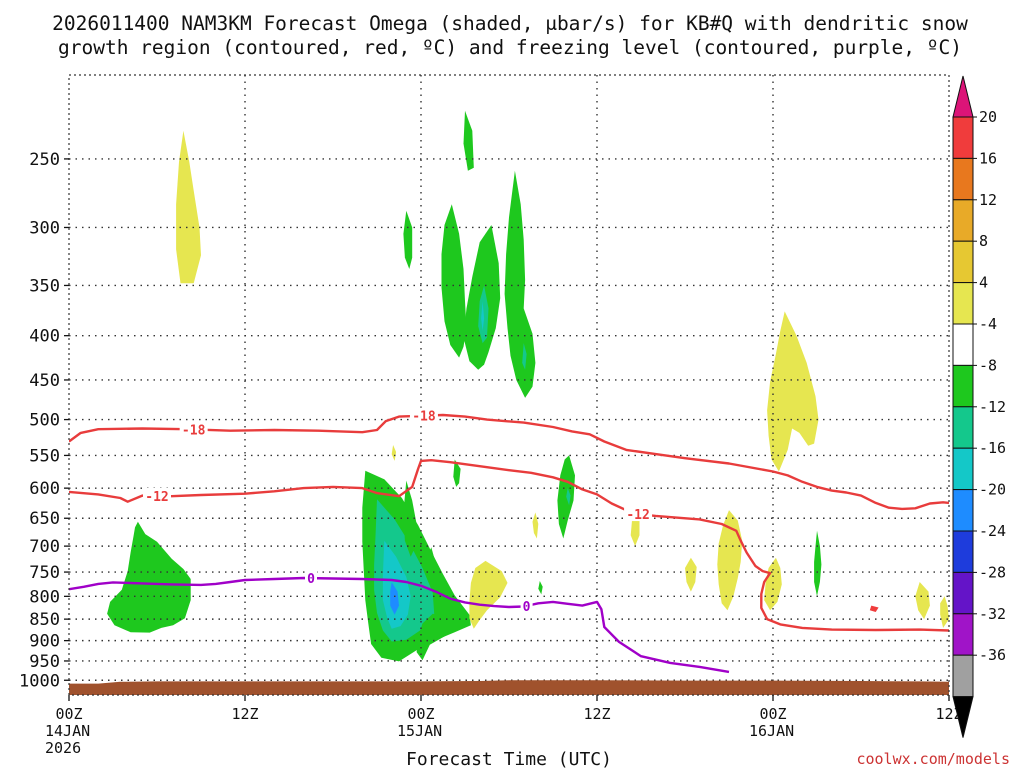 The height and width of the screenshot is (768, 1024). Describe the element at coordinates (874, 608) in the screenshot. I see `omega-region-red-a` at that location.